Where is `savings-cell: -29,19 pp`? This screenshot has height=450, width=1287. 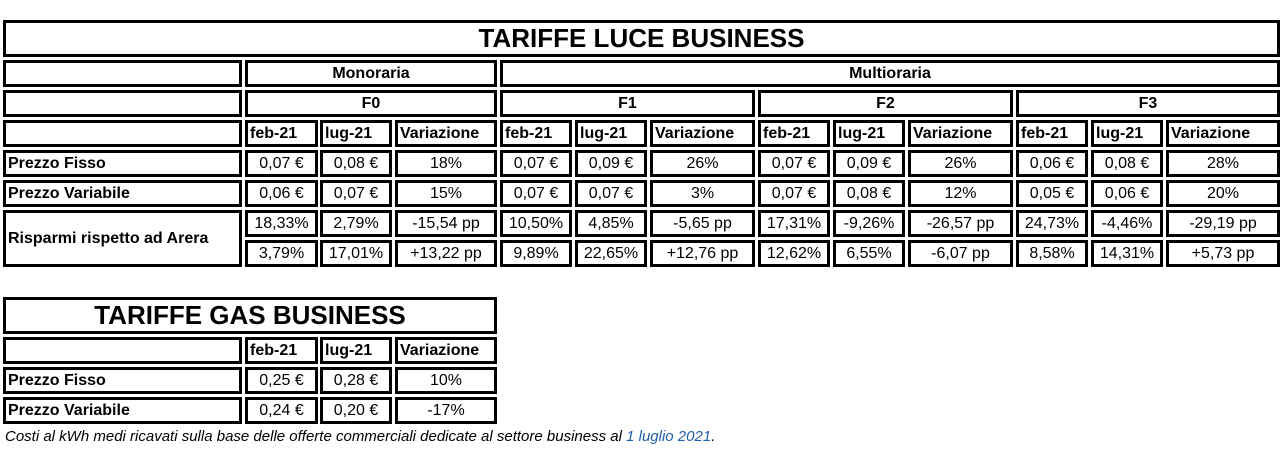 savings-cell: -29,19 pp is located at coordinates (1223, 223).